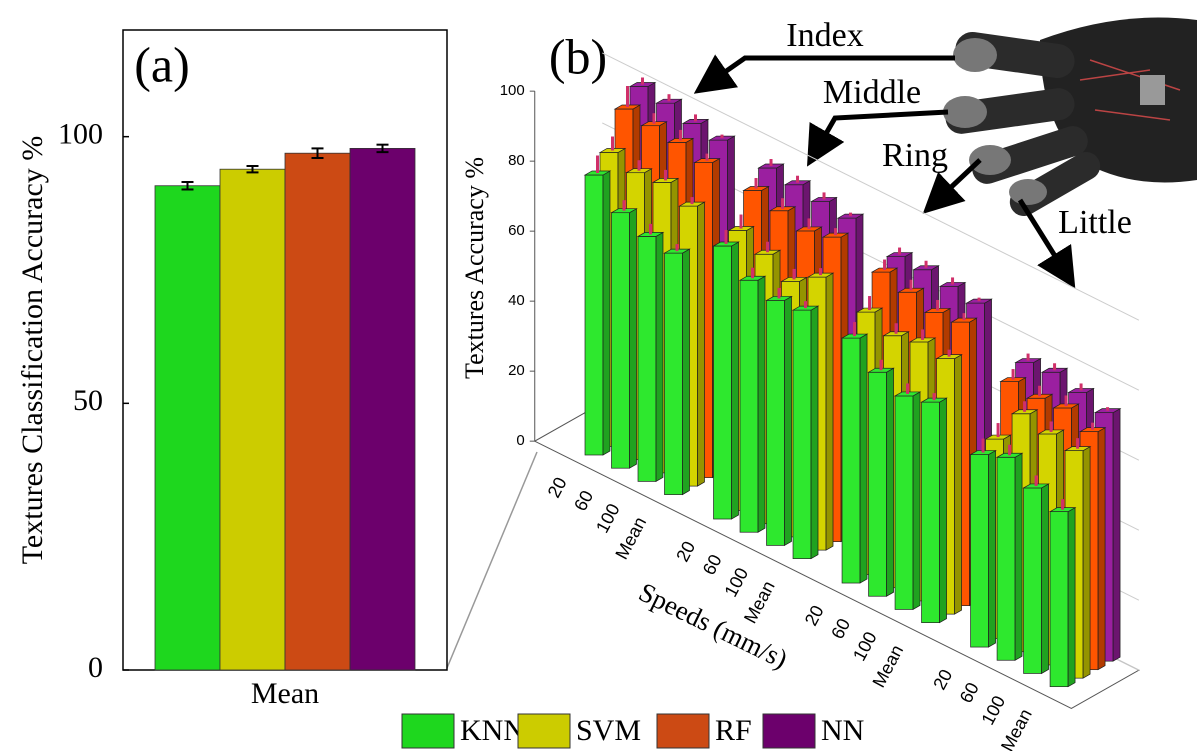  What do you see at coordinates (516, 230) in the screenshot?
I see `z-tick-label: 60` at bounding box center [516, 230].